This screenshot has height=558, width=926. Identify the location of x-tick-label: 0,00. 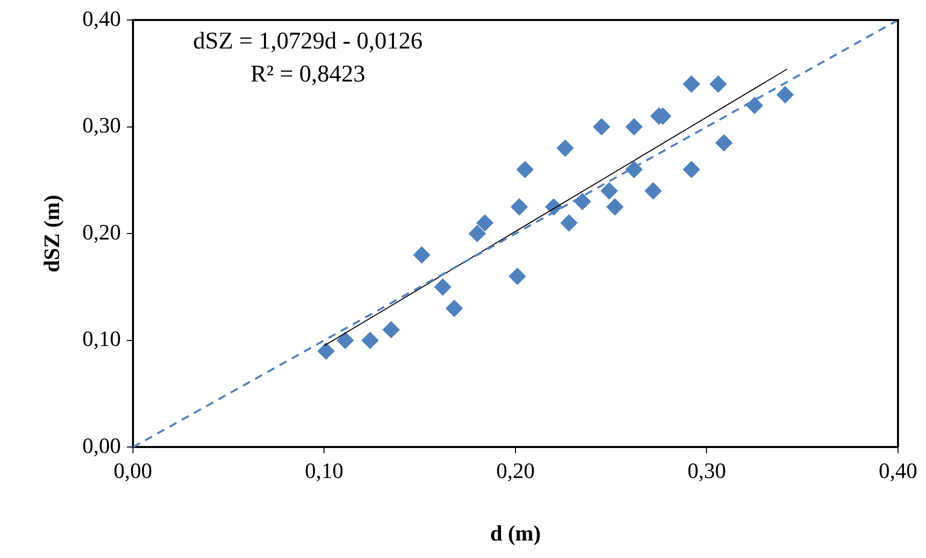
(133, 471).